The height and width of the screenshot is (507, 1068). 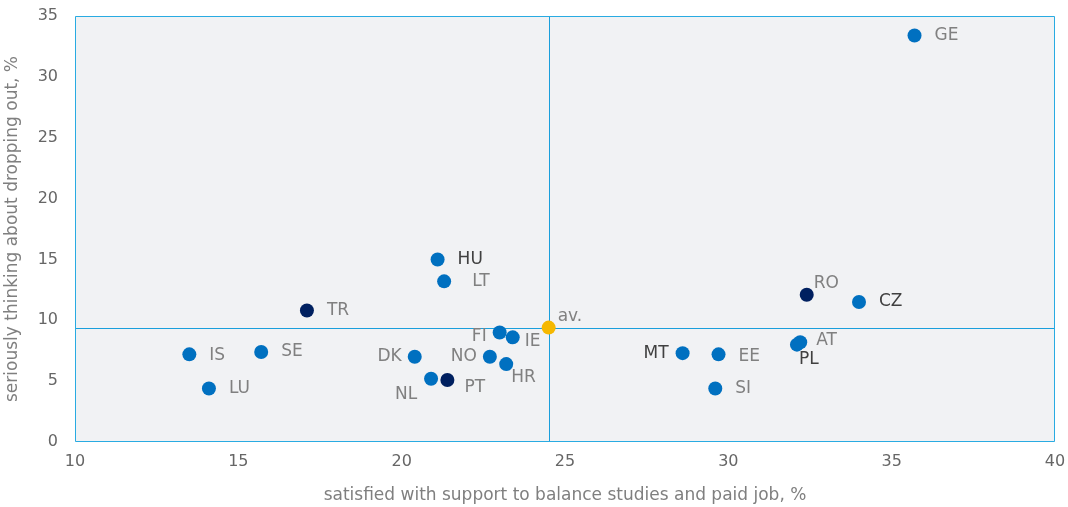 What do you see at coordinates (337, 308) in the screenshot?
I see `annotation: TR` at bounding box center [337, 308].